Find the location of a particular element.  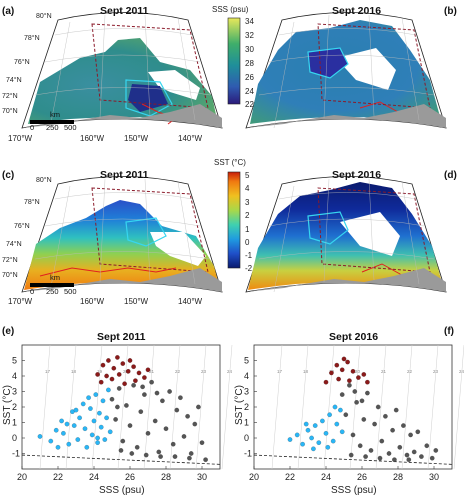

freezing-line is located at coordinates (121, 459).